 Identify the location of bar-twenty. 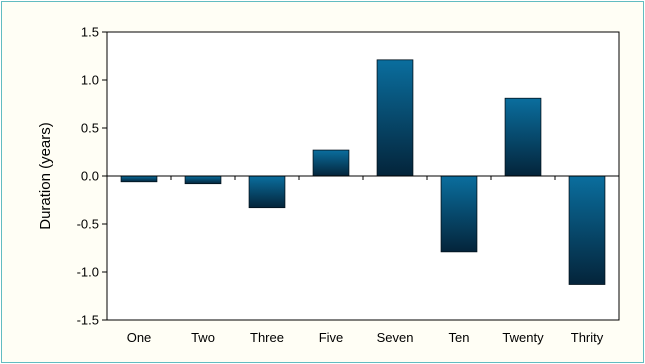
(523, 137).